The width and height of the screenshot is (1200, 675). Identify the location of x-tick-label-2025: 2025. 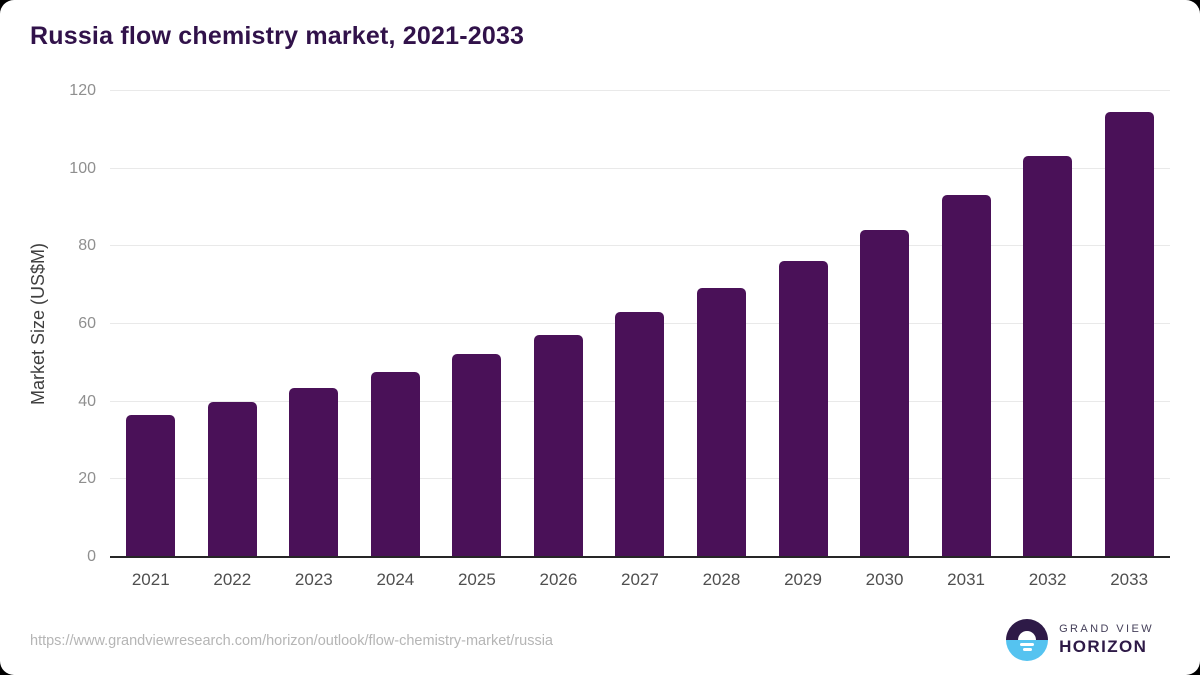
(476, 579).